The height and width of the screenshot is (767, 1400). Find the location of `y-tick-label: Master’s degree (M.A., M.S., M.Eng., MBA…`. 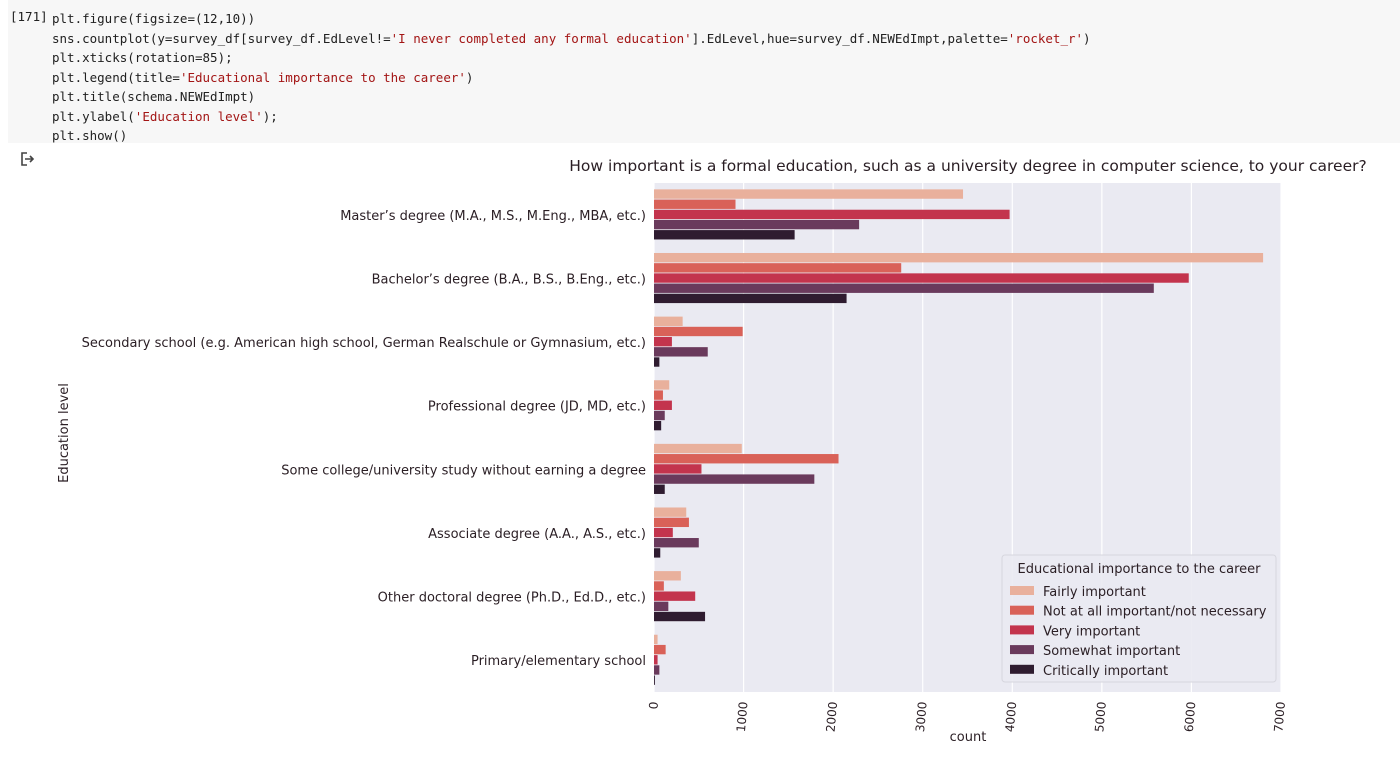

y-tick-label: Master’s degree (M.A., M.S., M.Eng., MBA… is located at coordinates (493, 216).